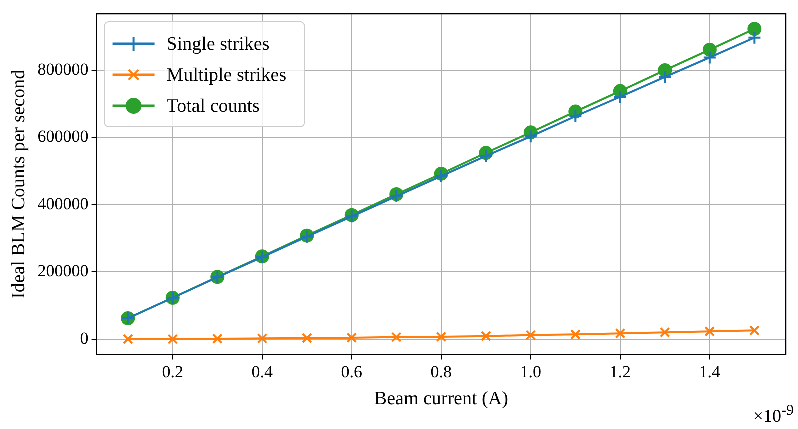  Describe the element at coordinates (19, 184) in the screenshot. I see `y-axis-title: Ideal BLM Counts per second` at that location.